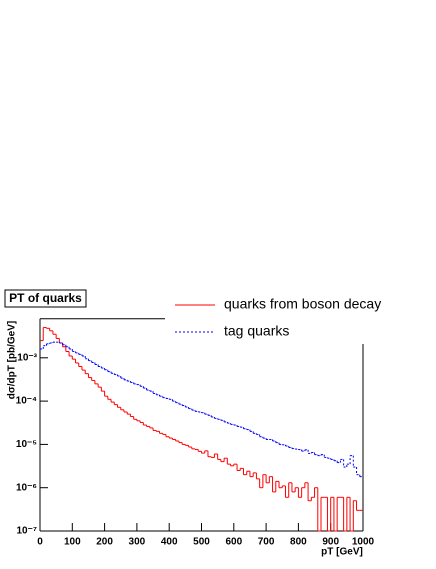 This screenshot has width=436, height=569. Describe the element at coordinates (233, 542) in the screenshot. I see `x-tick-label: 600` at that location.